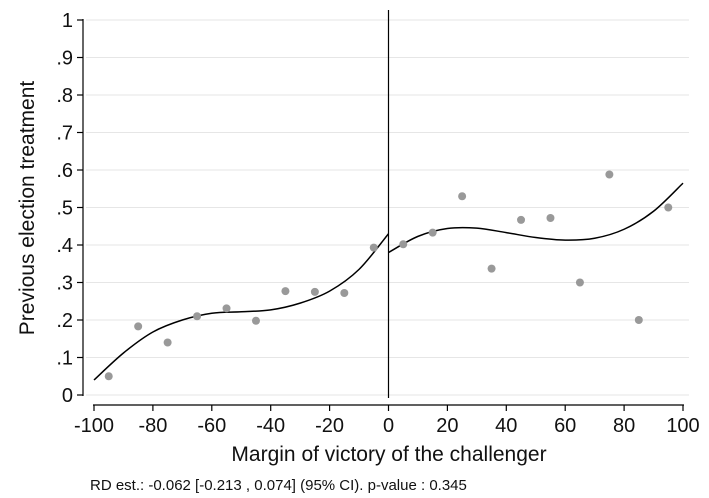 This screenshot has width=709, height=498. Describe the element at coordinates (64, 321) in the screenshot. I see `y-tick-label: .2` at that location.